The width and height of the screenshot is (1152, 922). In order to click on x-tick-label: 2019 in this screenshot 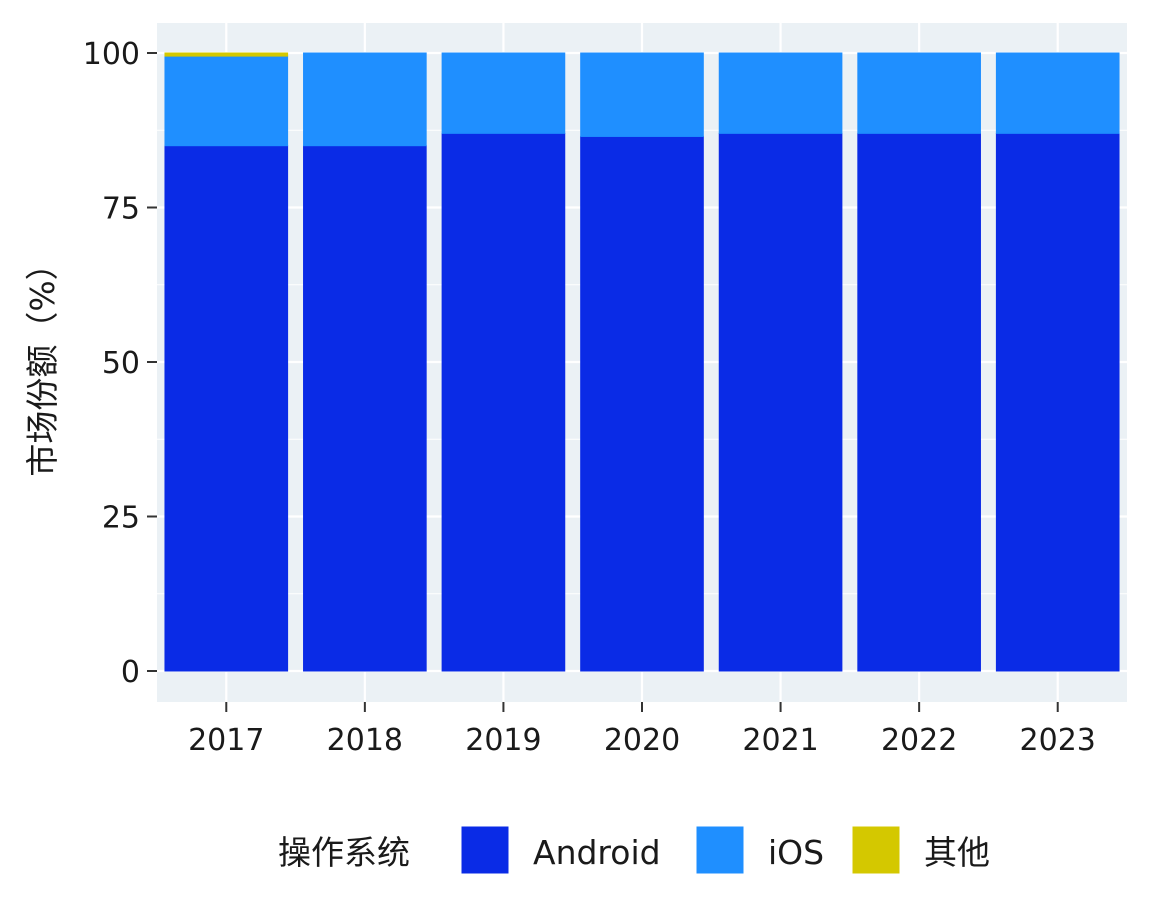, I will do `click(503, 740)`.